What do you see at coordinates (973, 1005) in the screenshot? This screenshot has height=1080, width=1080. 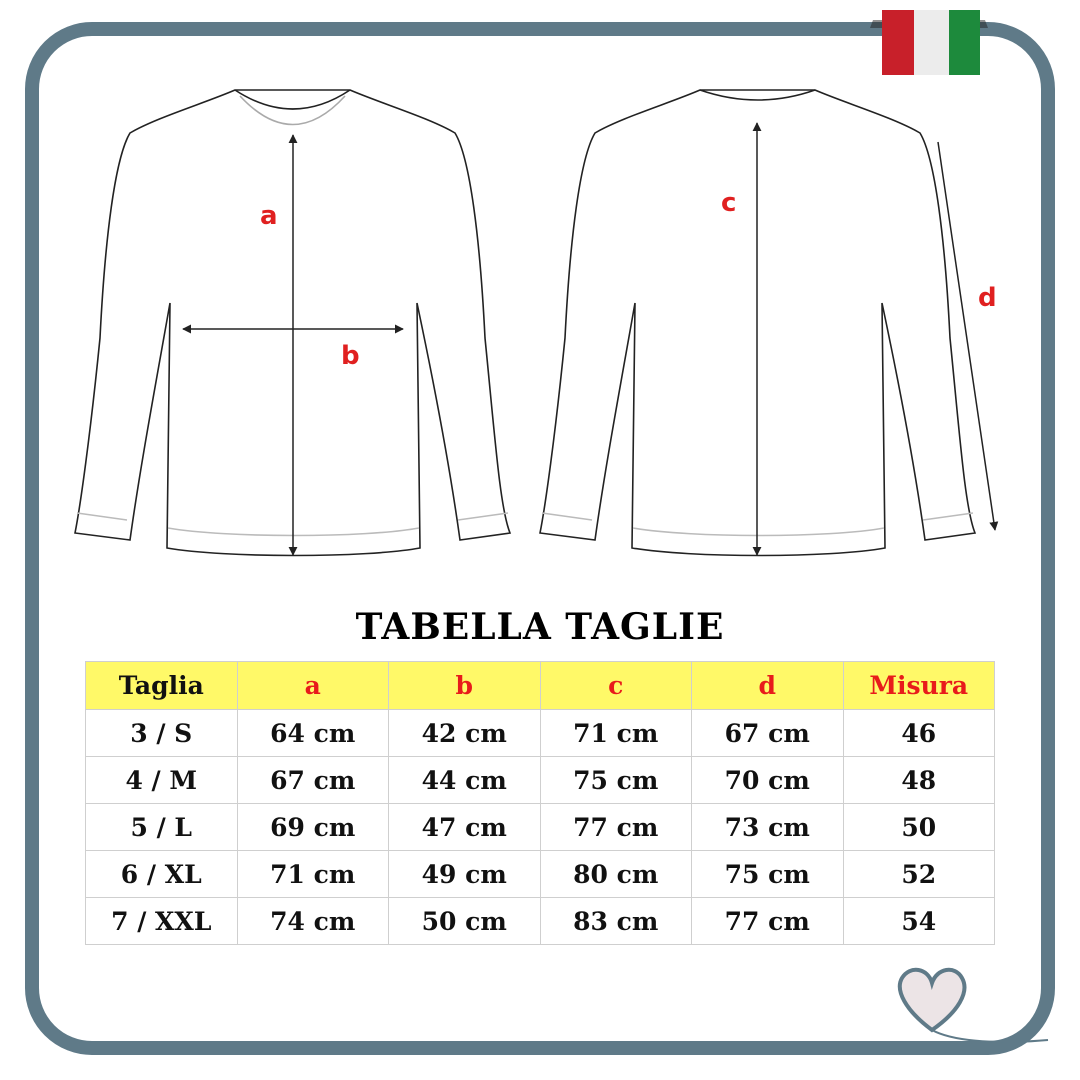 I see `heart-icon` at bounding box center [973, 1005].